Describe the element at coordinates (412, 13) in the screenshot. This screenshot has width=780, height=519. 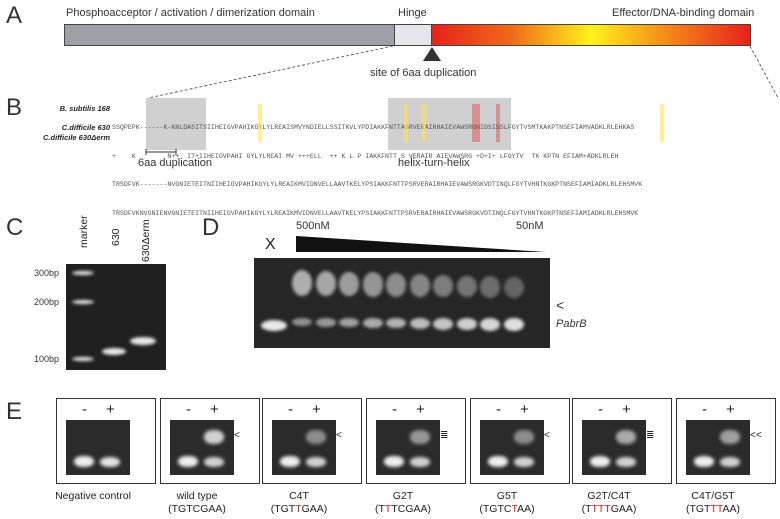
I see `hinge-label: Hinge` at that location.